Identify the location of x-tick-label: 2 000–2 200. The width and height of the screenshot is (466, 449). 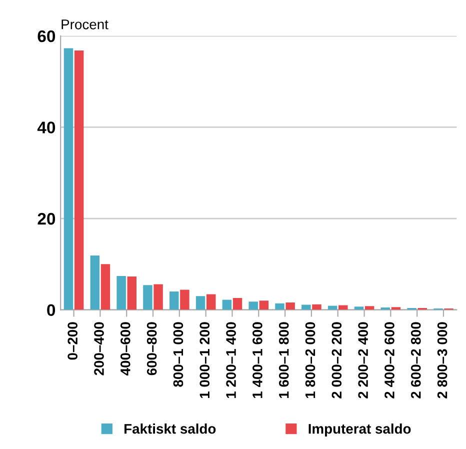
(337, 360).